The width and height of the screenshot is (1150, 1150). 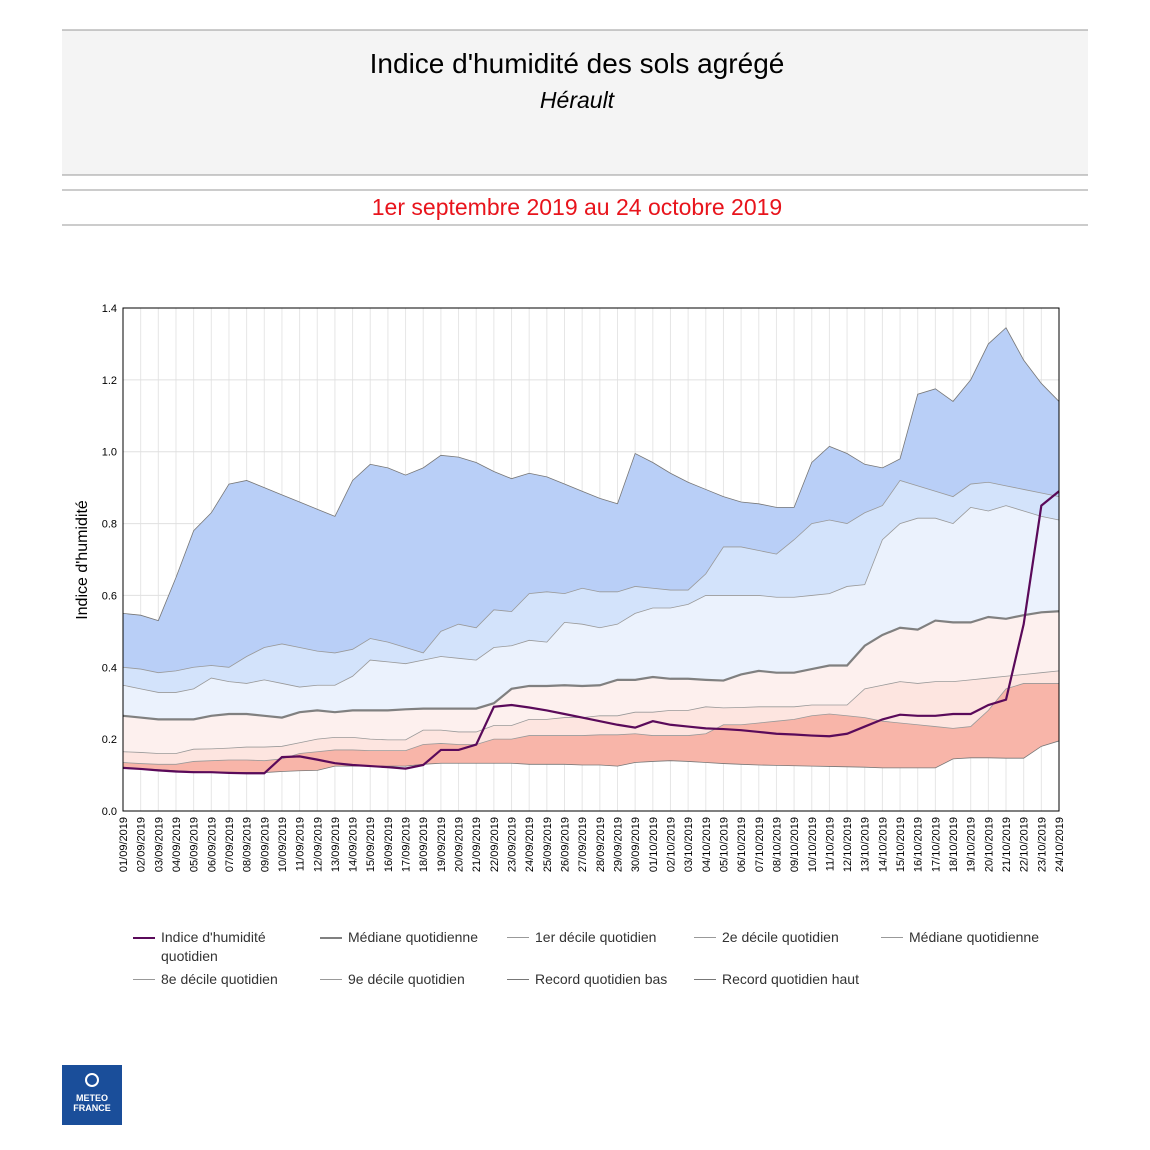 I want to click on legend-item: 8e décile quotidien, so click(x=226, y=979).